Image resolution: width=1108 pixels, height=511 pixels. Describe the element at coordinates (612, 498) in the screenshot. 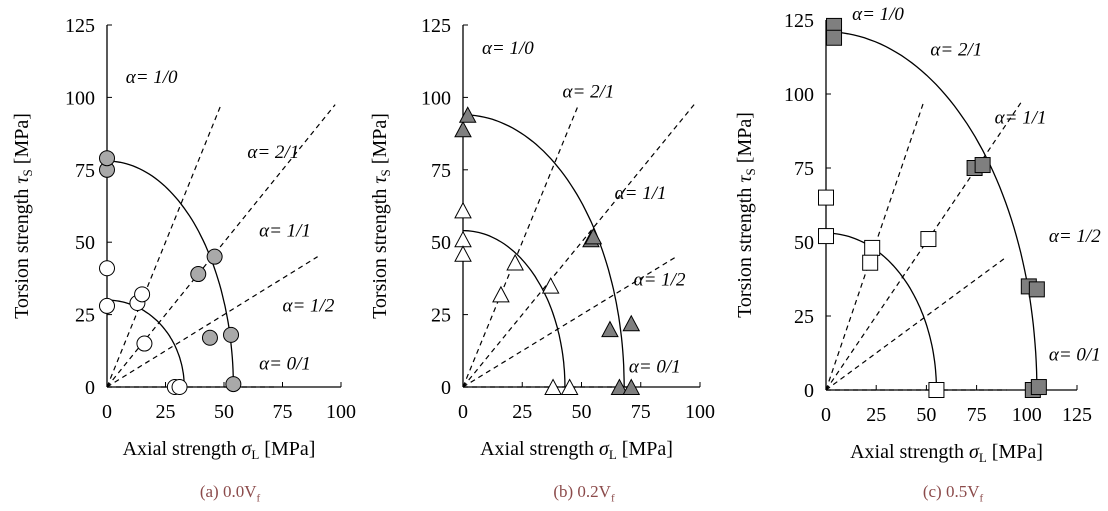

I see `caption-b-sub: f` at that location.